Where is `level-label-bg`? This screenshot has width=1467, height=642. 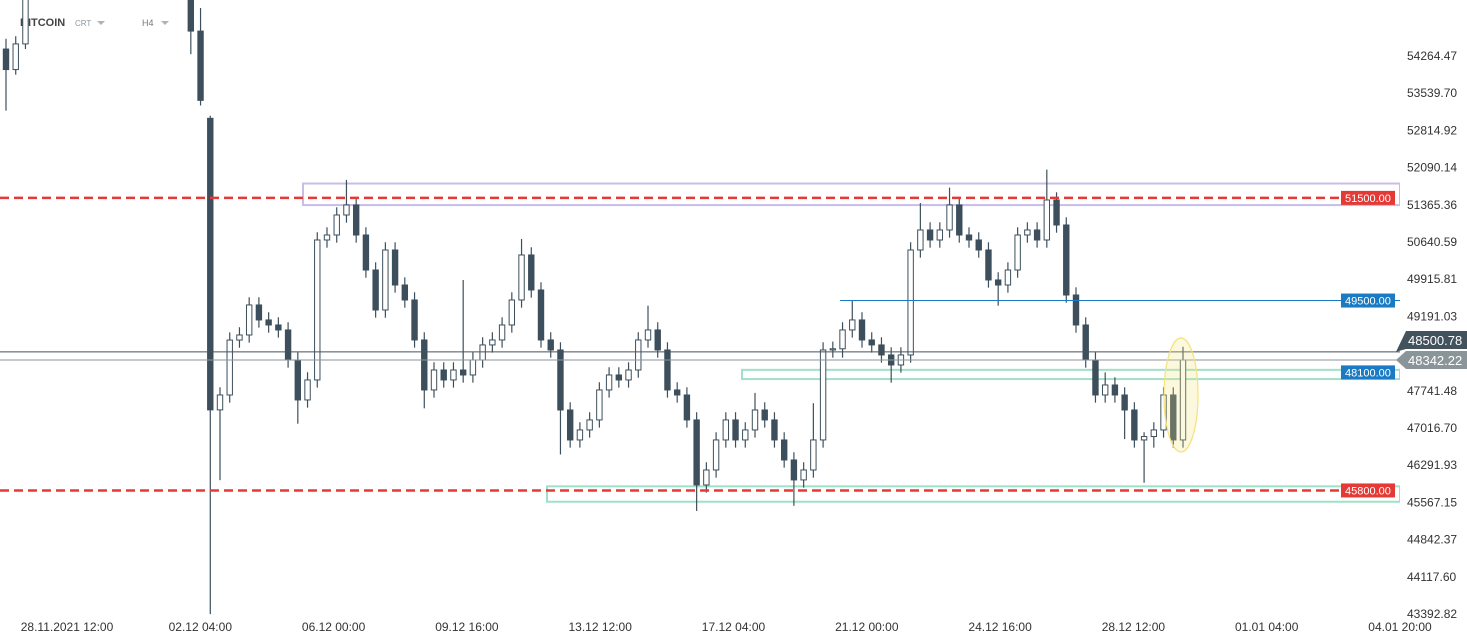
level-label-bg is located at coordinates (1368, 372).